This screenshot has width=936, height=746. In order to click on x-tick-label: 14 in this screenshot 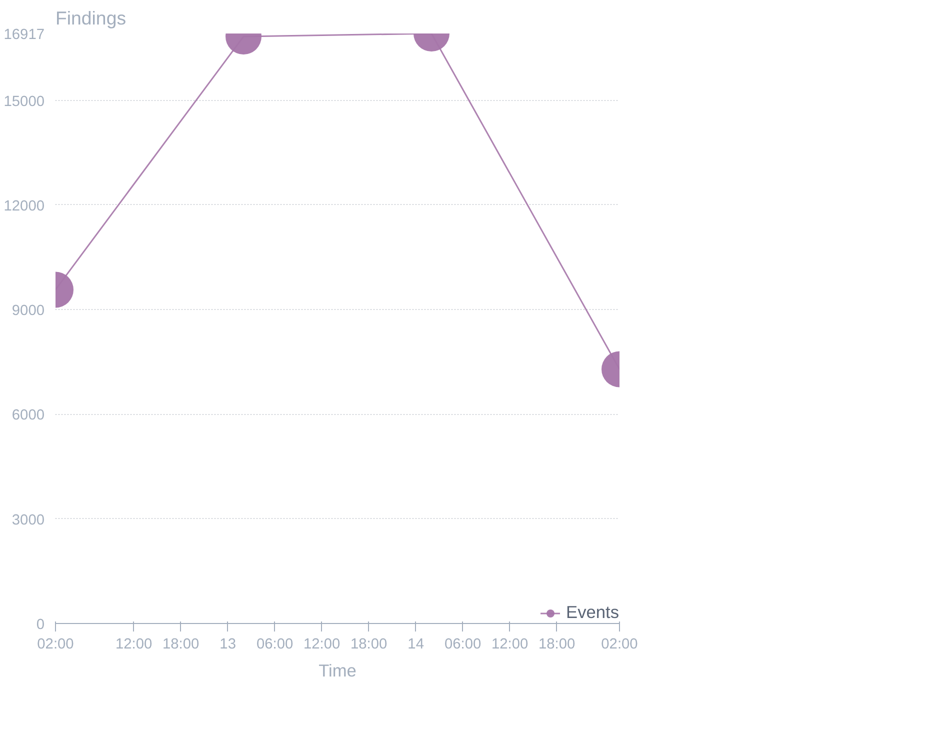, I will do `click(416, 644)`.